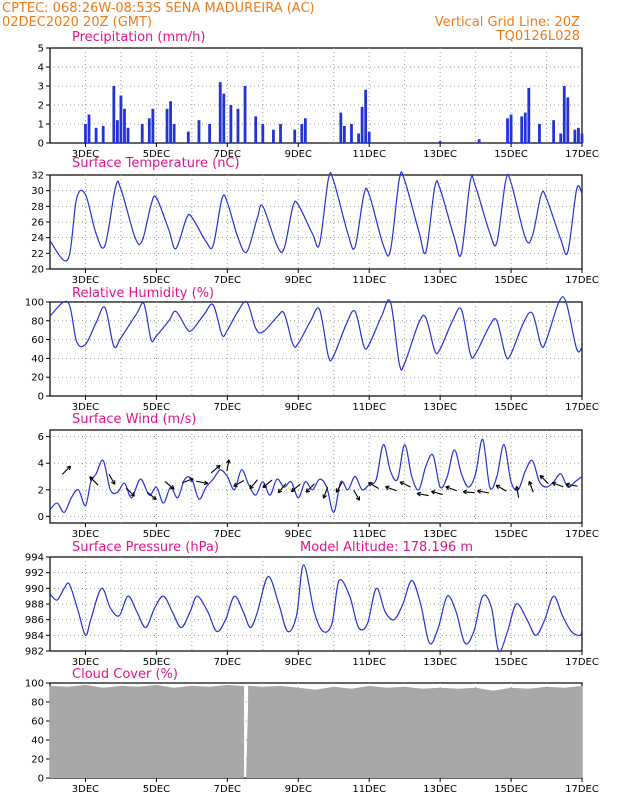 This screenshot has height=800, width=618. Describe the element at coordinates (511, 662) in the screenshot. I see `pressure-x-tick-label: 15DEC` at that location.